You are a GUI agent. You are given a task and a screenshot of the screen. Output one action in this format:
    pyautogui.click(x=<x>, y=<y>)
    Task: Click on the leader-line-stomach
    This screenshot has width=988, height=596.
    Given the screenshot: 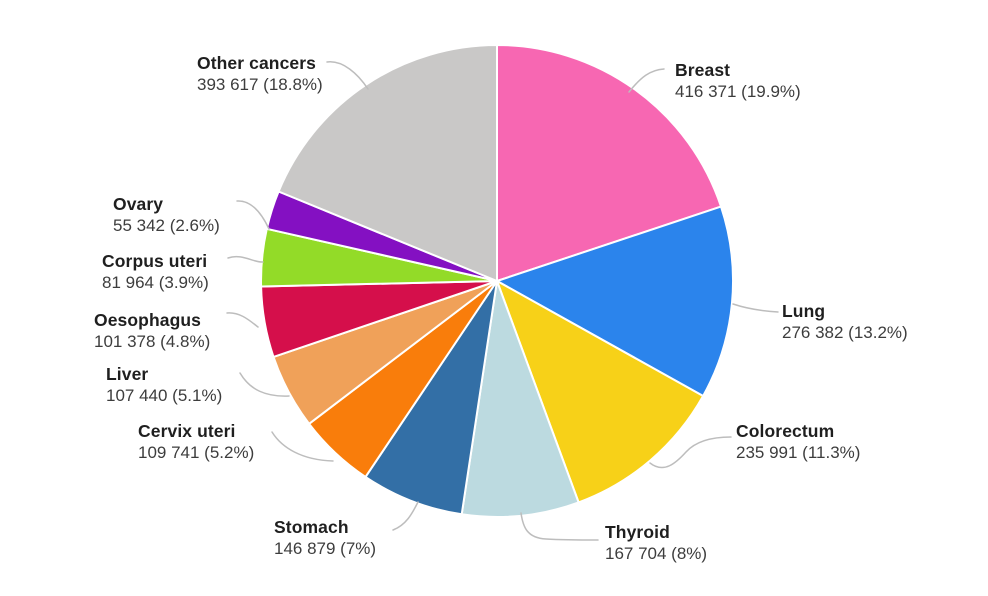 What is the action you would take?
    pyautogui.click(x=405, y=516)
    